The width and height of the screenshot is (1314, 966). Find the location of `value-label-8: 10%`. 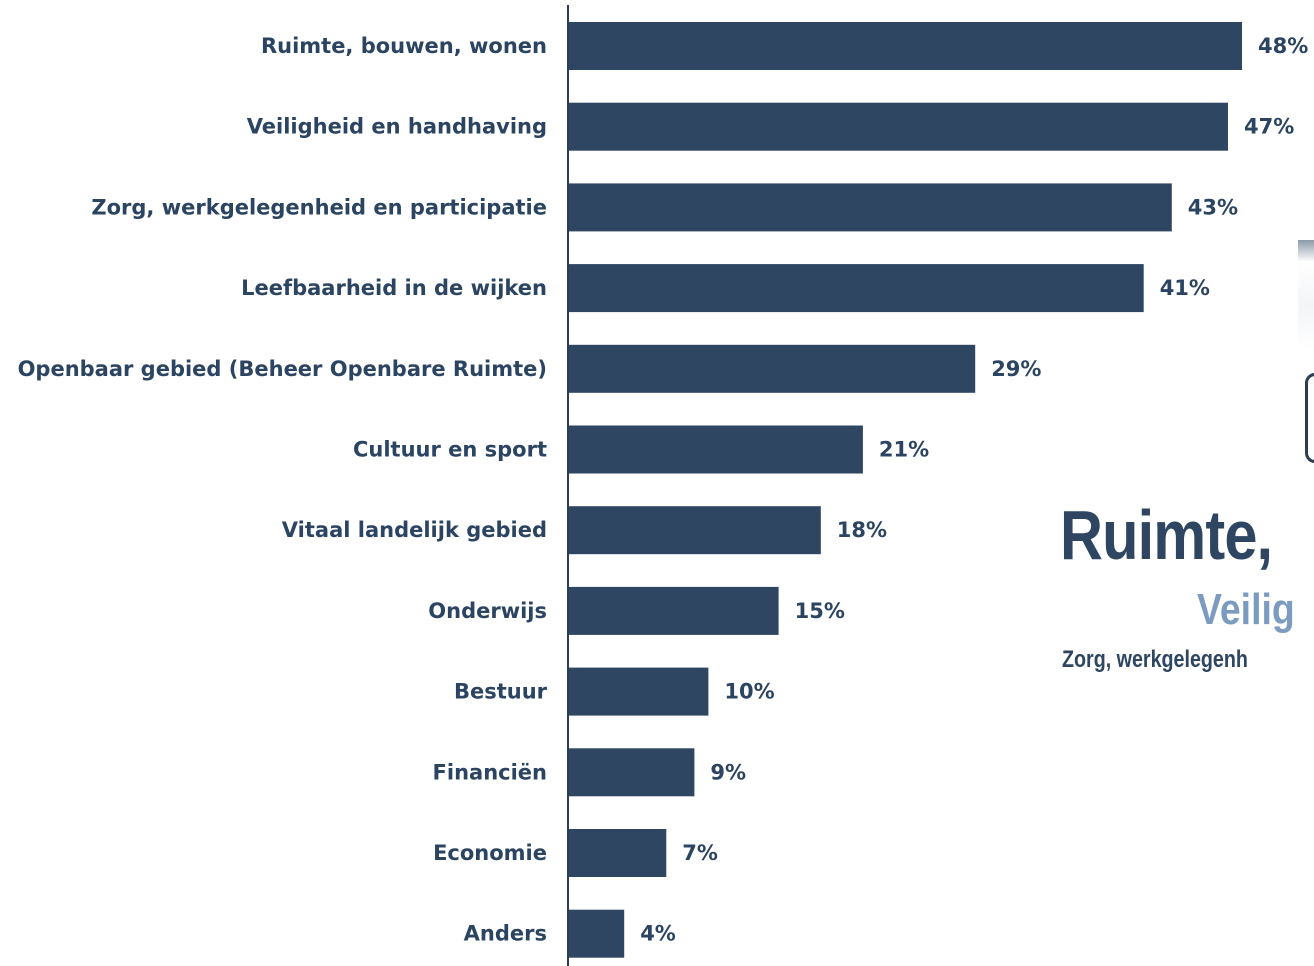

value-label-8: 10% is located at coordinates (749, 692).